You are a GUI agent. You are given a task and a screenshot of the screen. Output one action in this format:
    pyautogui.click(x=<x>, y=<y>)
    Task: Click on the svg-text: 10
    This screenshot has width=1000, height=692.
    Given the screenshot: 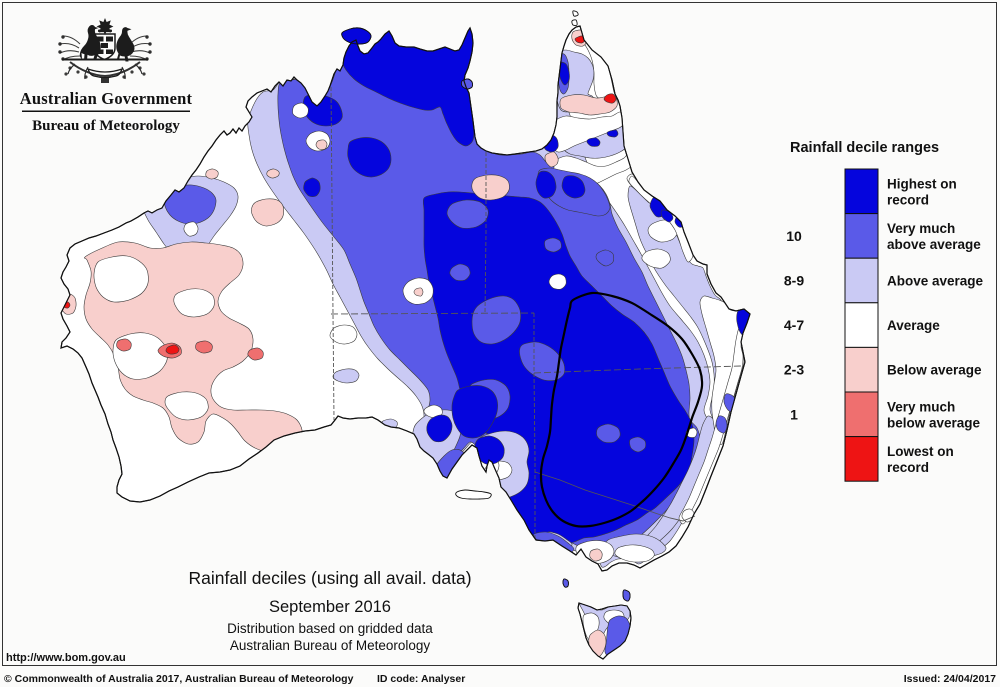 What is the action you would take?
    pyautogui.click(x=794, y=236)
    